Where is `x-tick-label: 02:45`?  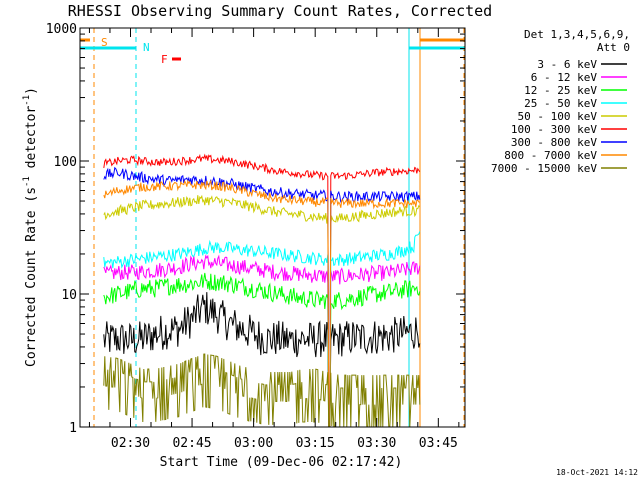 x-tick-label: 02:45 is located at coordinates (191, 443).